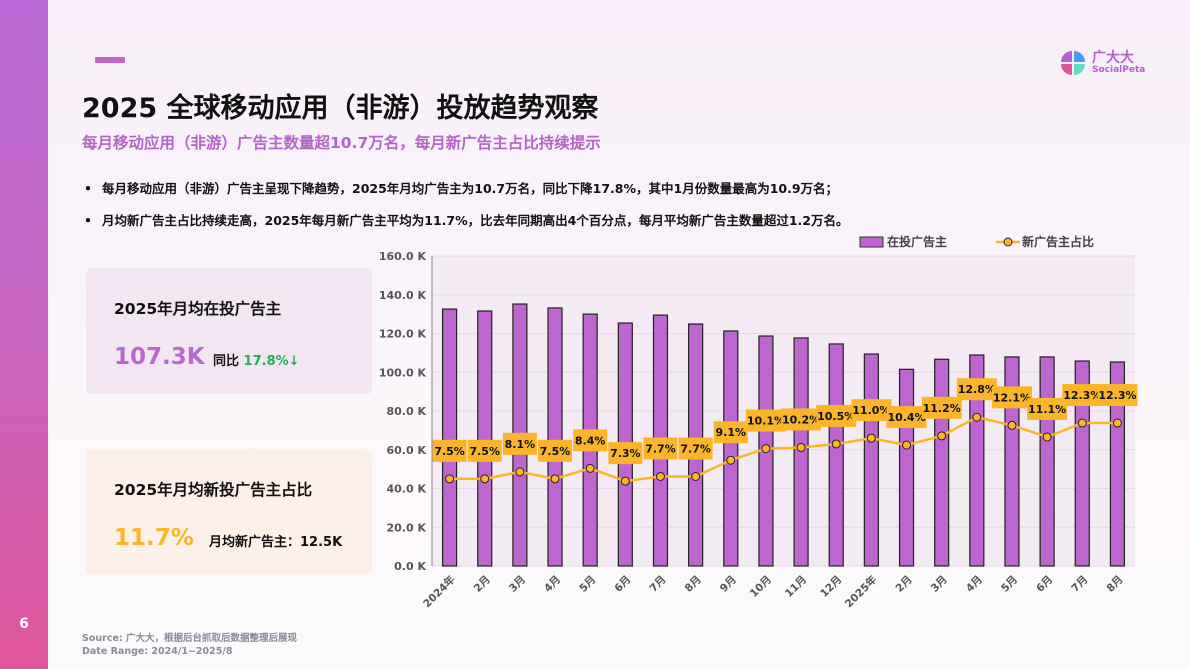 This screenshot has width=1190, height=669. What do you see at coordinates (796, 587) in the screenshot?
I see `x-tick-label: 11月` at bounding box center [796, 587].